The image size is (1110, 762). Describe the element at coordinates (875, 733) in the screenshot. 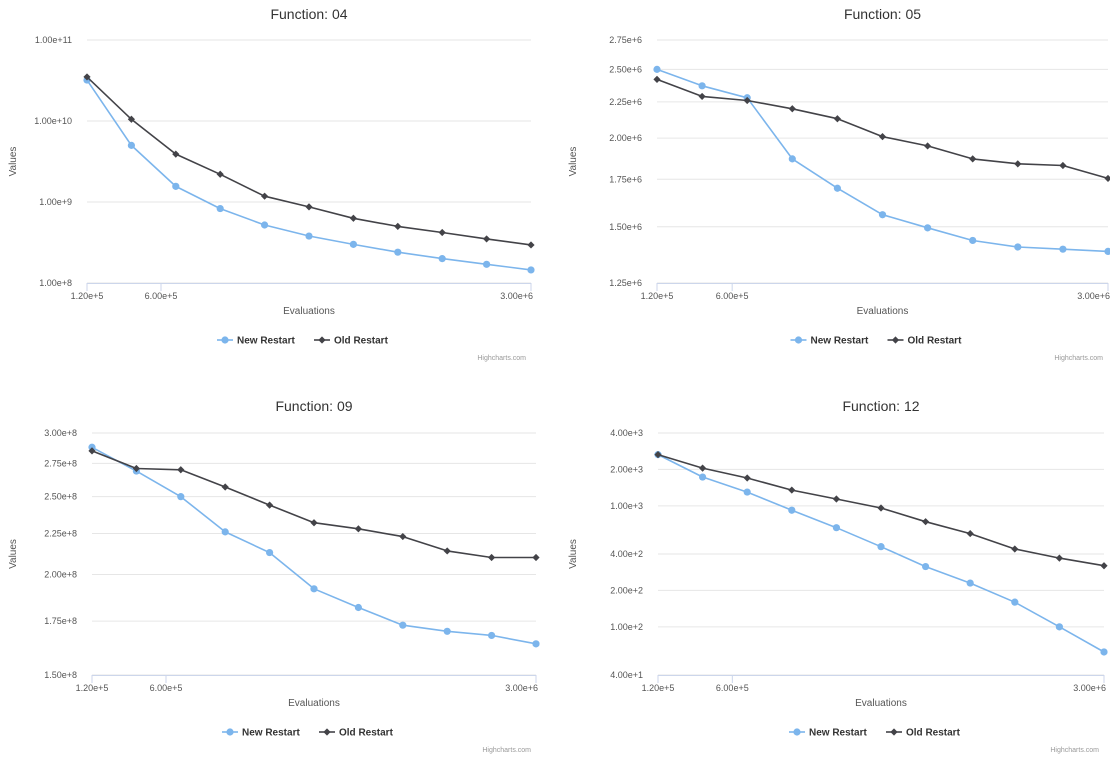

I see `legend: New Restart Old Restart` at that location.